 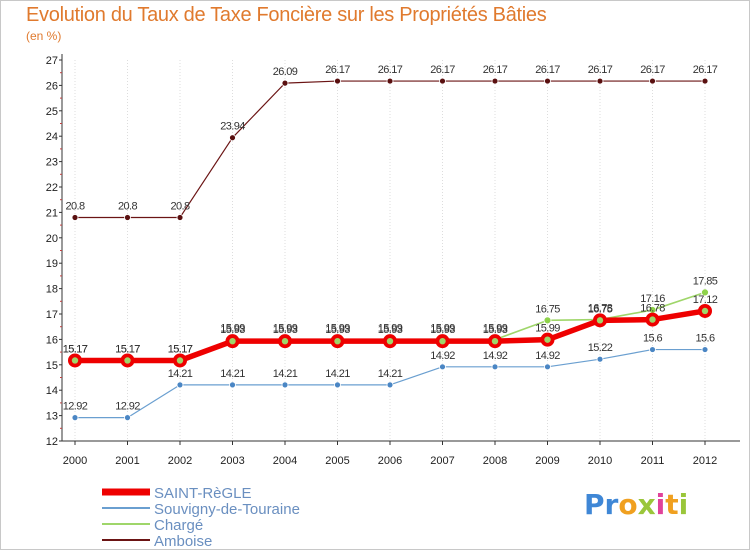 What do you see at coordinates (52, 163) in the screenshot?
I see `y-tick-label: 23` at bounding box center [52, 163].